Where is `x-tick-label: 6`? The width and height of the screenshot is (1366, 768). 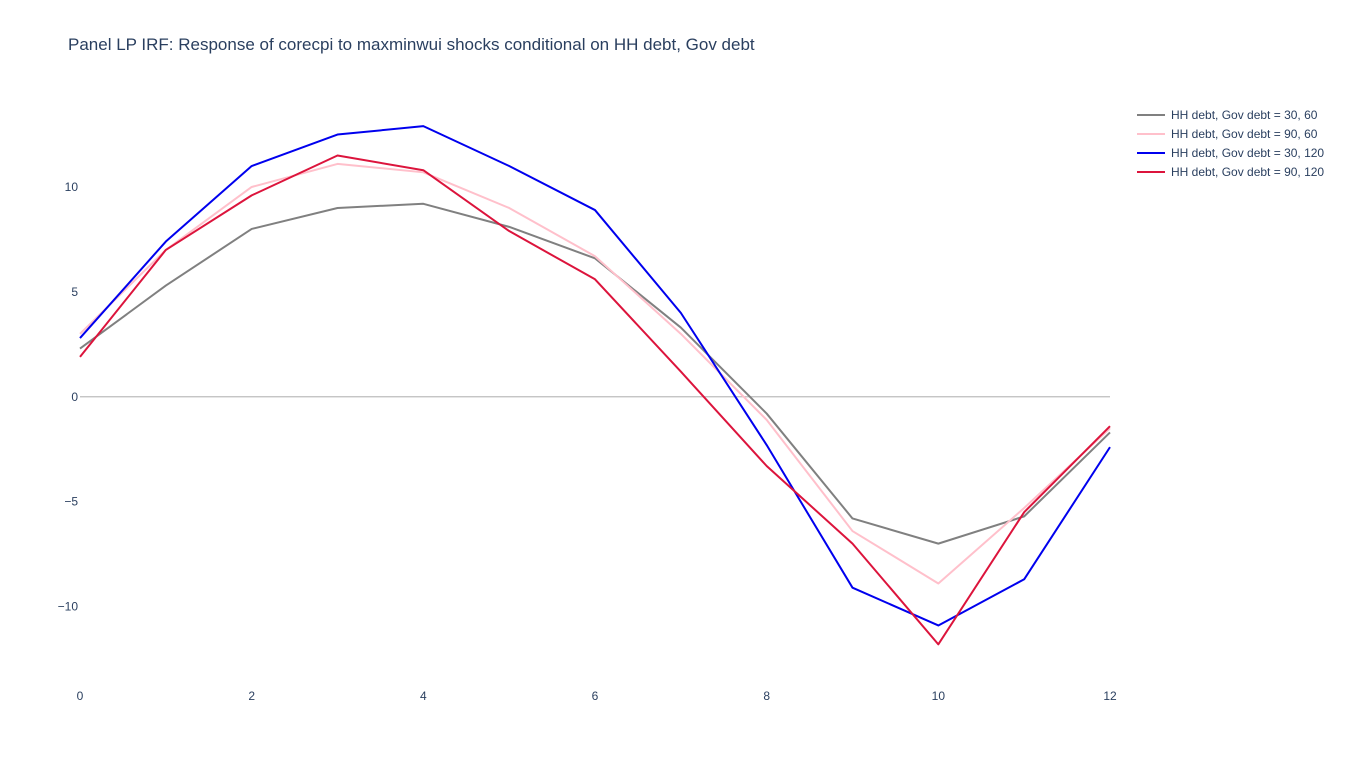 x-tick-label: 6 is located at coordinates (595, 696).